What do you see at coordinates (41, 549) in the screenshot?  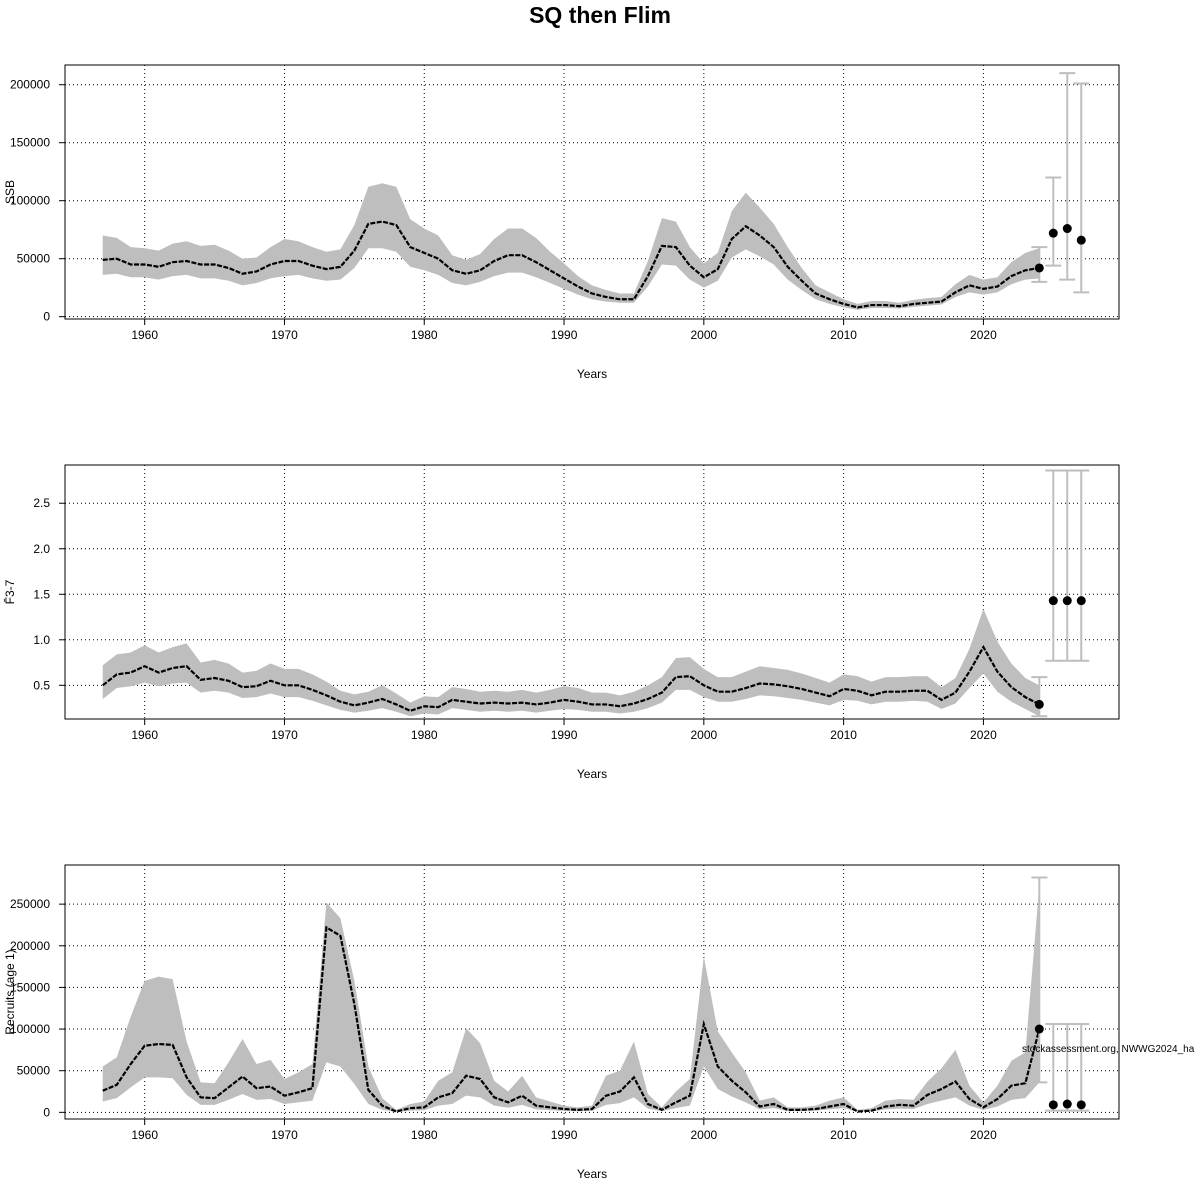 I see `y-tick-label: 2.0` at bounding box center [41, 549].